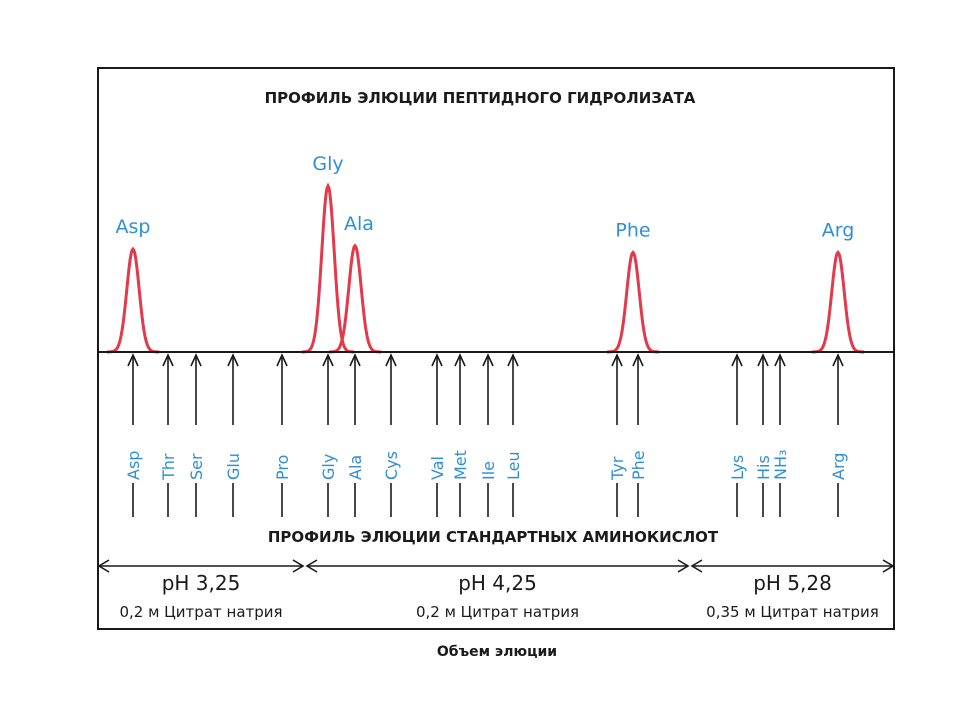 Image resolution: width=960 pixels, height=720 pixels. I want to click on peak-label-arg: Arg, so click(838, 230).